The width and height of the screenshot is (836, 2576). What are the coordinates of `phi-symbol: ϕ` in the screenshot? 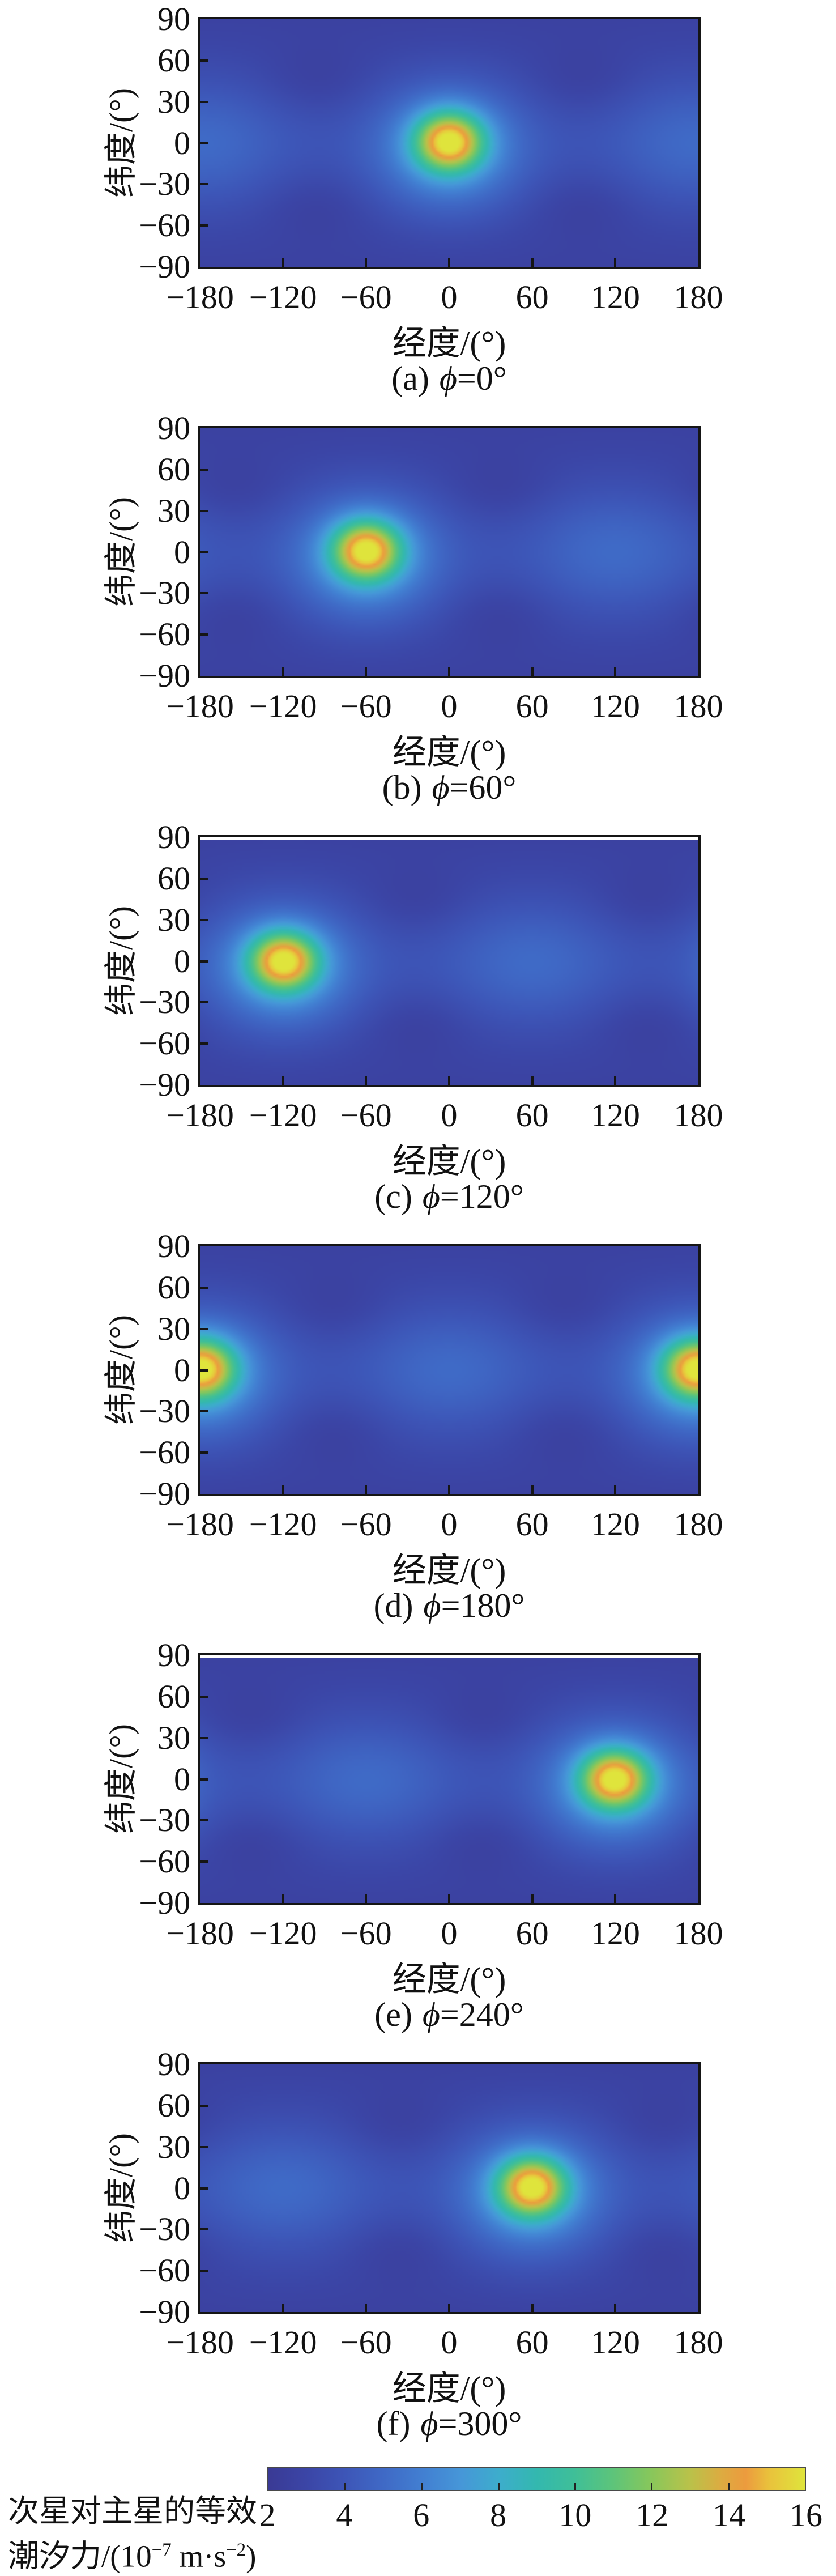 It's located at (431, 2014).